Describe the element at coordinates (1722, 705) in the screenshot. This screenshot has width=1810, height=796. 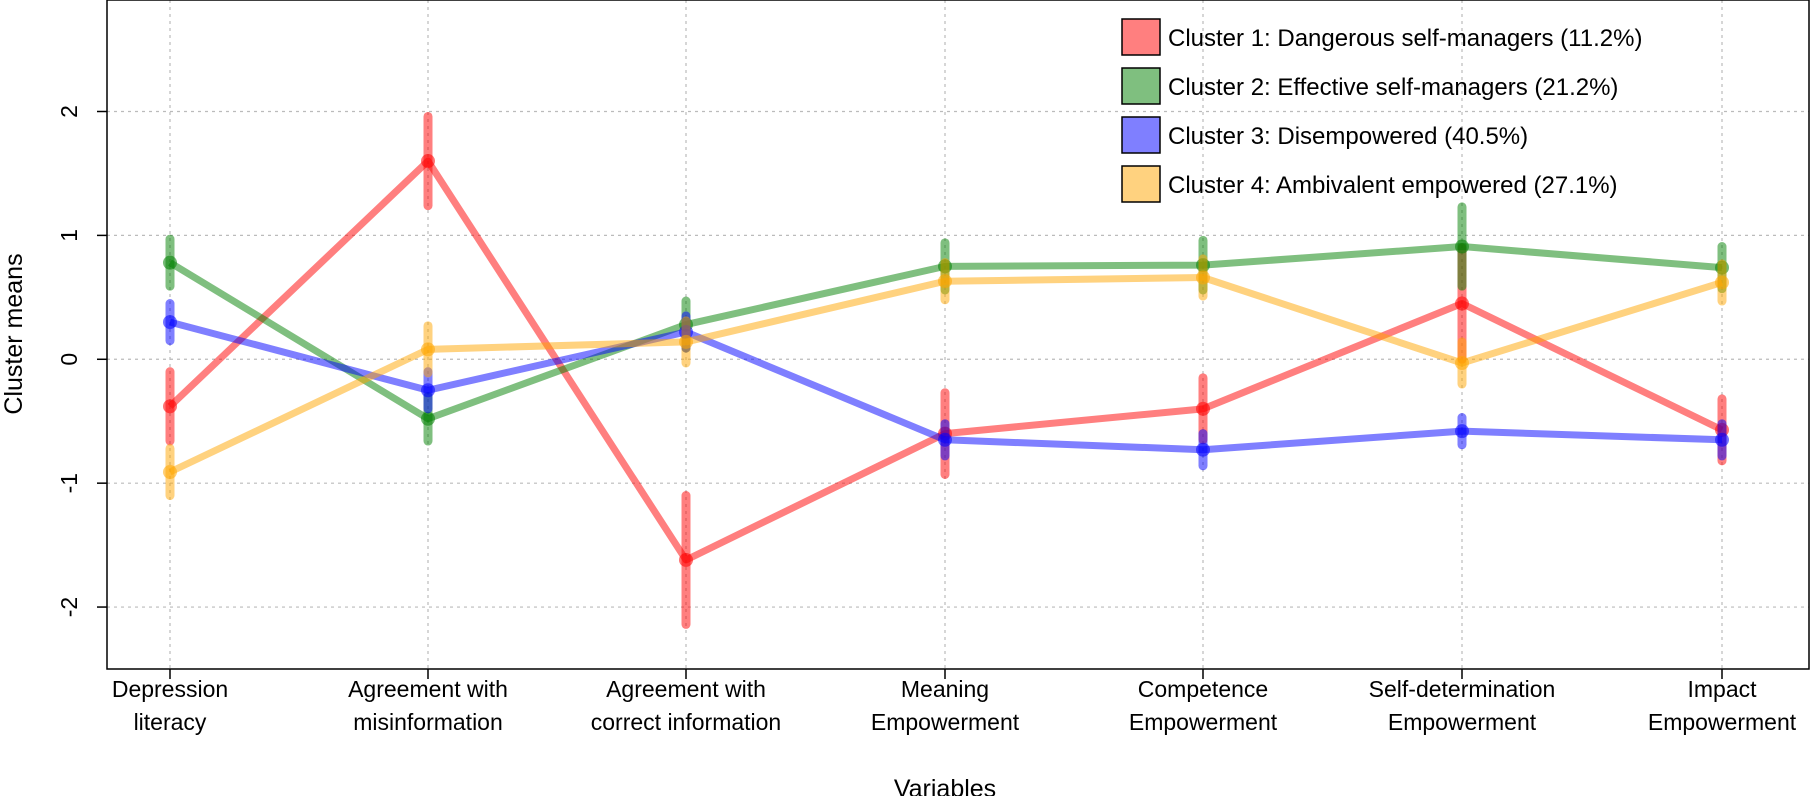
I see `x-tick-label: Impact Empowerment` at that location.